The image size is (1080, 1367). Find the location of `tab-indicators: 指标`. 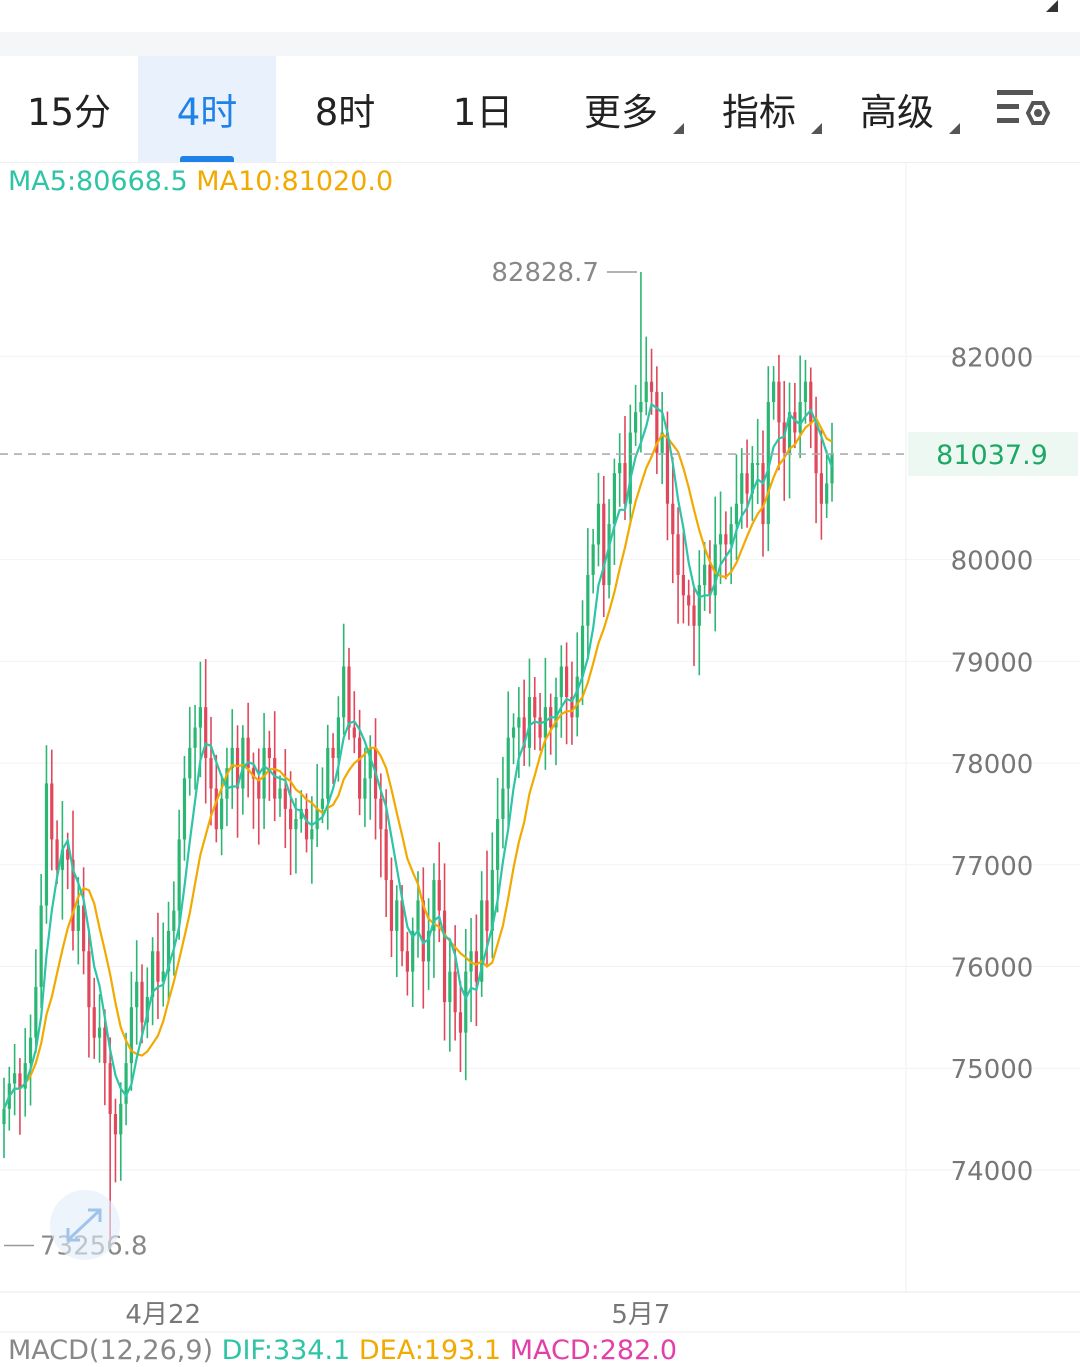

tab-indicators: 指标 is located at coordinates (759, 109).